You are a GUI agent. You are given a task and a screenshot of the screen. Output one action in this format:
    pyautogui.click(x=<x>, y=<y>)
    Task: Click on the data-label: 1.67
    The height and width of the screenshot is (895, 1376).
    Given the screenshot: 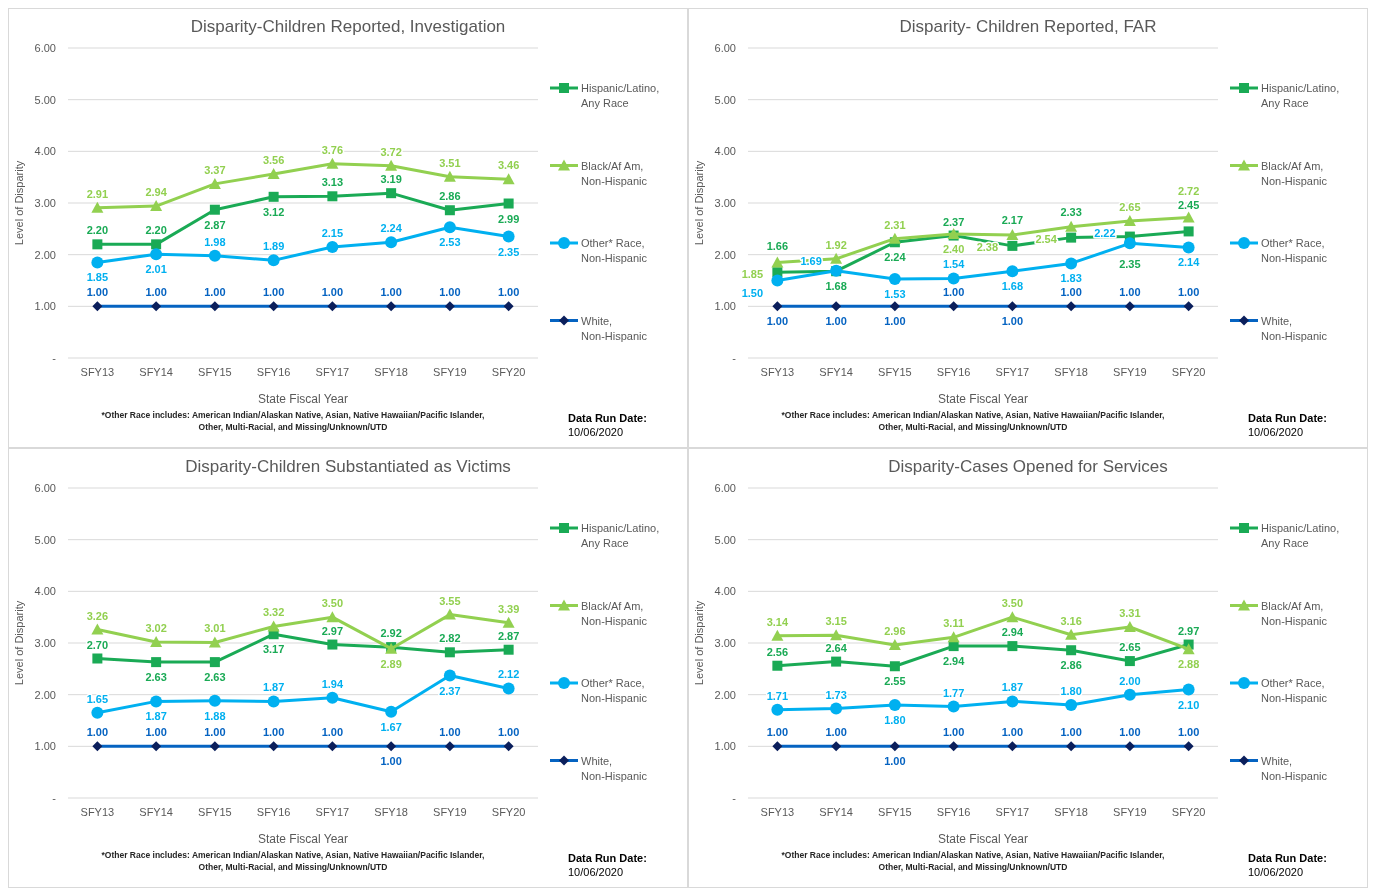 What is the action you would take?
    pyautogui.click(x=391, y=726)
    